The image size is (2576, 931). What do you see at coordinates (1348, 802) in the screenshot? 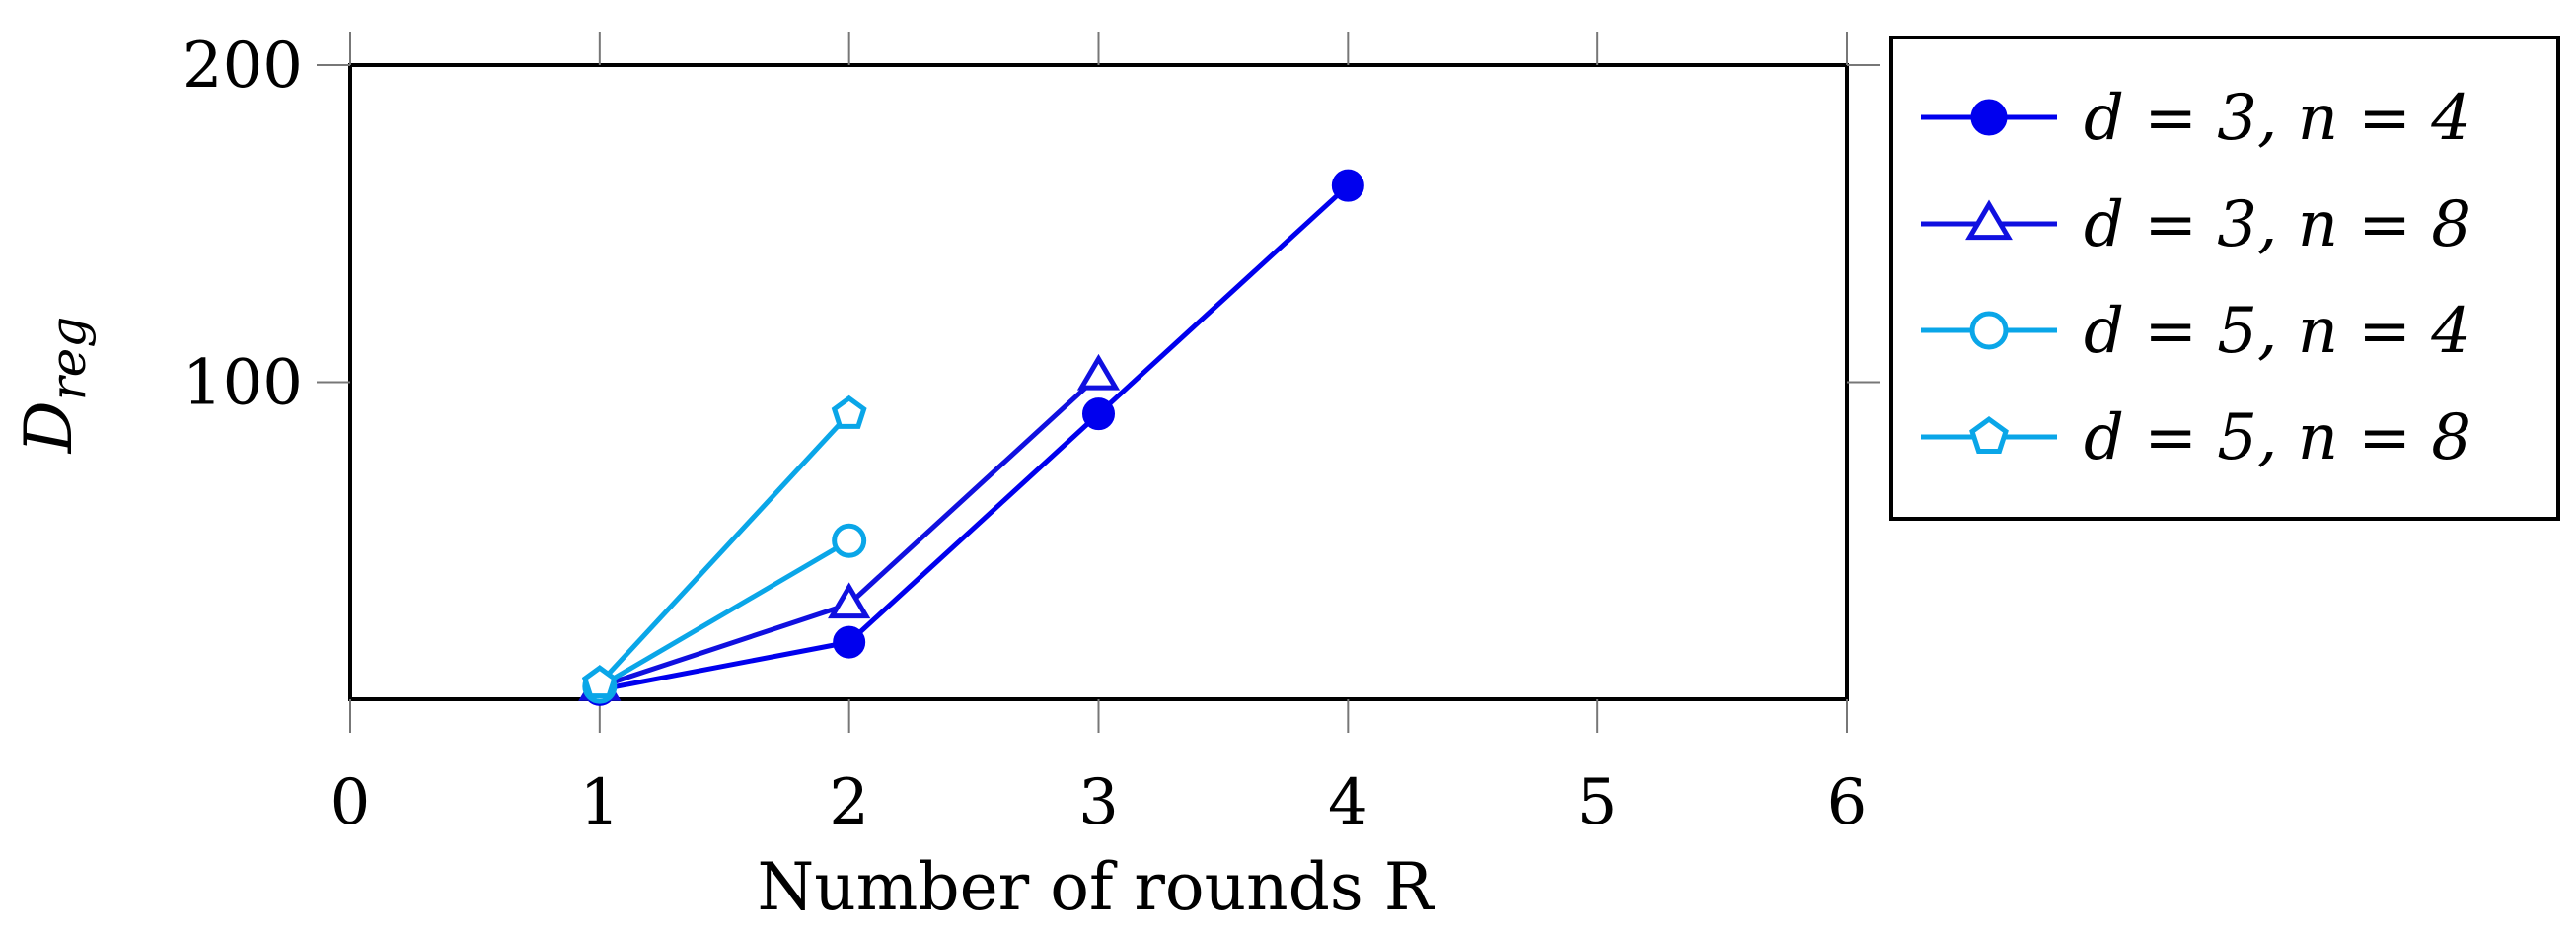
I see `x-tick-label: 4` at bounding box center [1348, 802].